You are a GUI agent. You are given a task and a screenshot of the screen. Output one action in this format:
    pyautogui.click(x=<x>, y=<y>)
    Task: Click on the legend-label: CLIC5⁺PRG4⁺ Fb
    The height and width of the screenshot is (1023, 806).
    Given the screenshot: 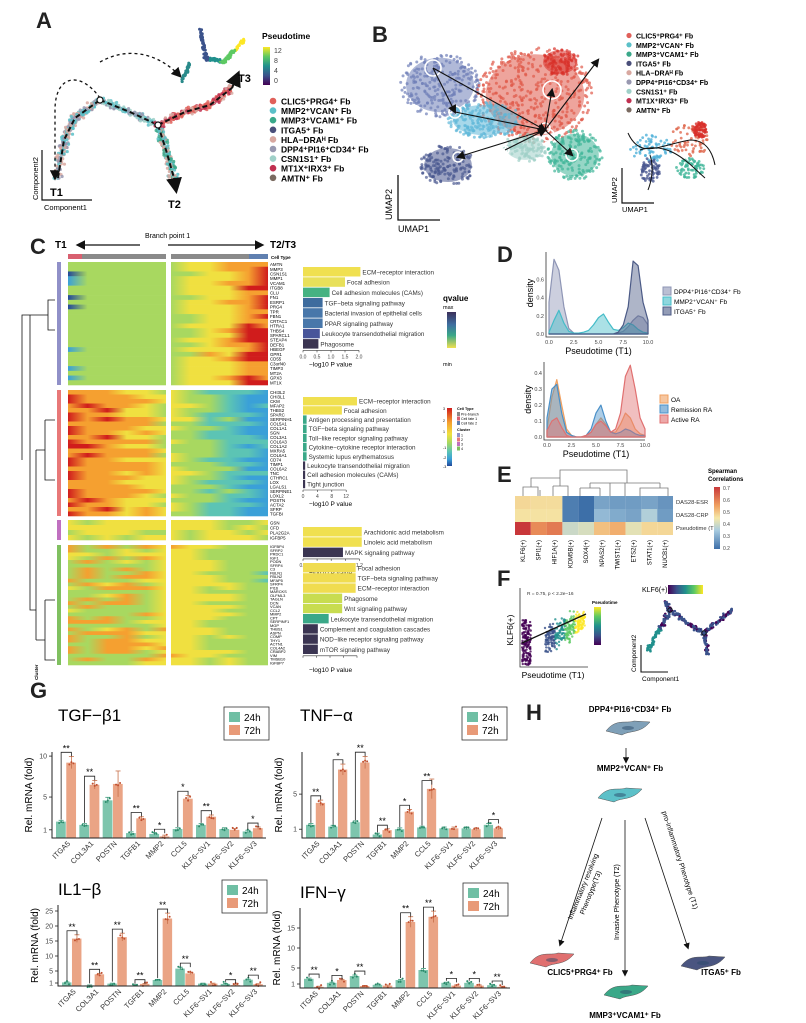 What is the action you would take?
    pyautogui.click(x=664, y=37)
    